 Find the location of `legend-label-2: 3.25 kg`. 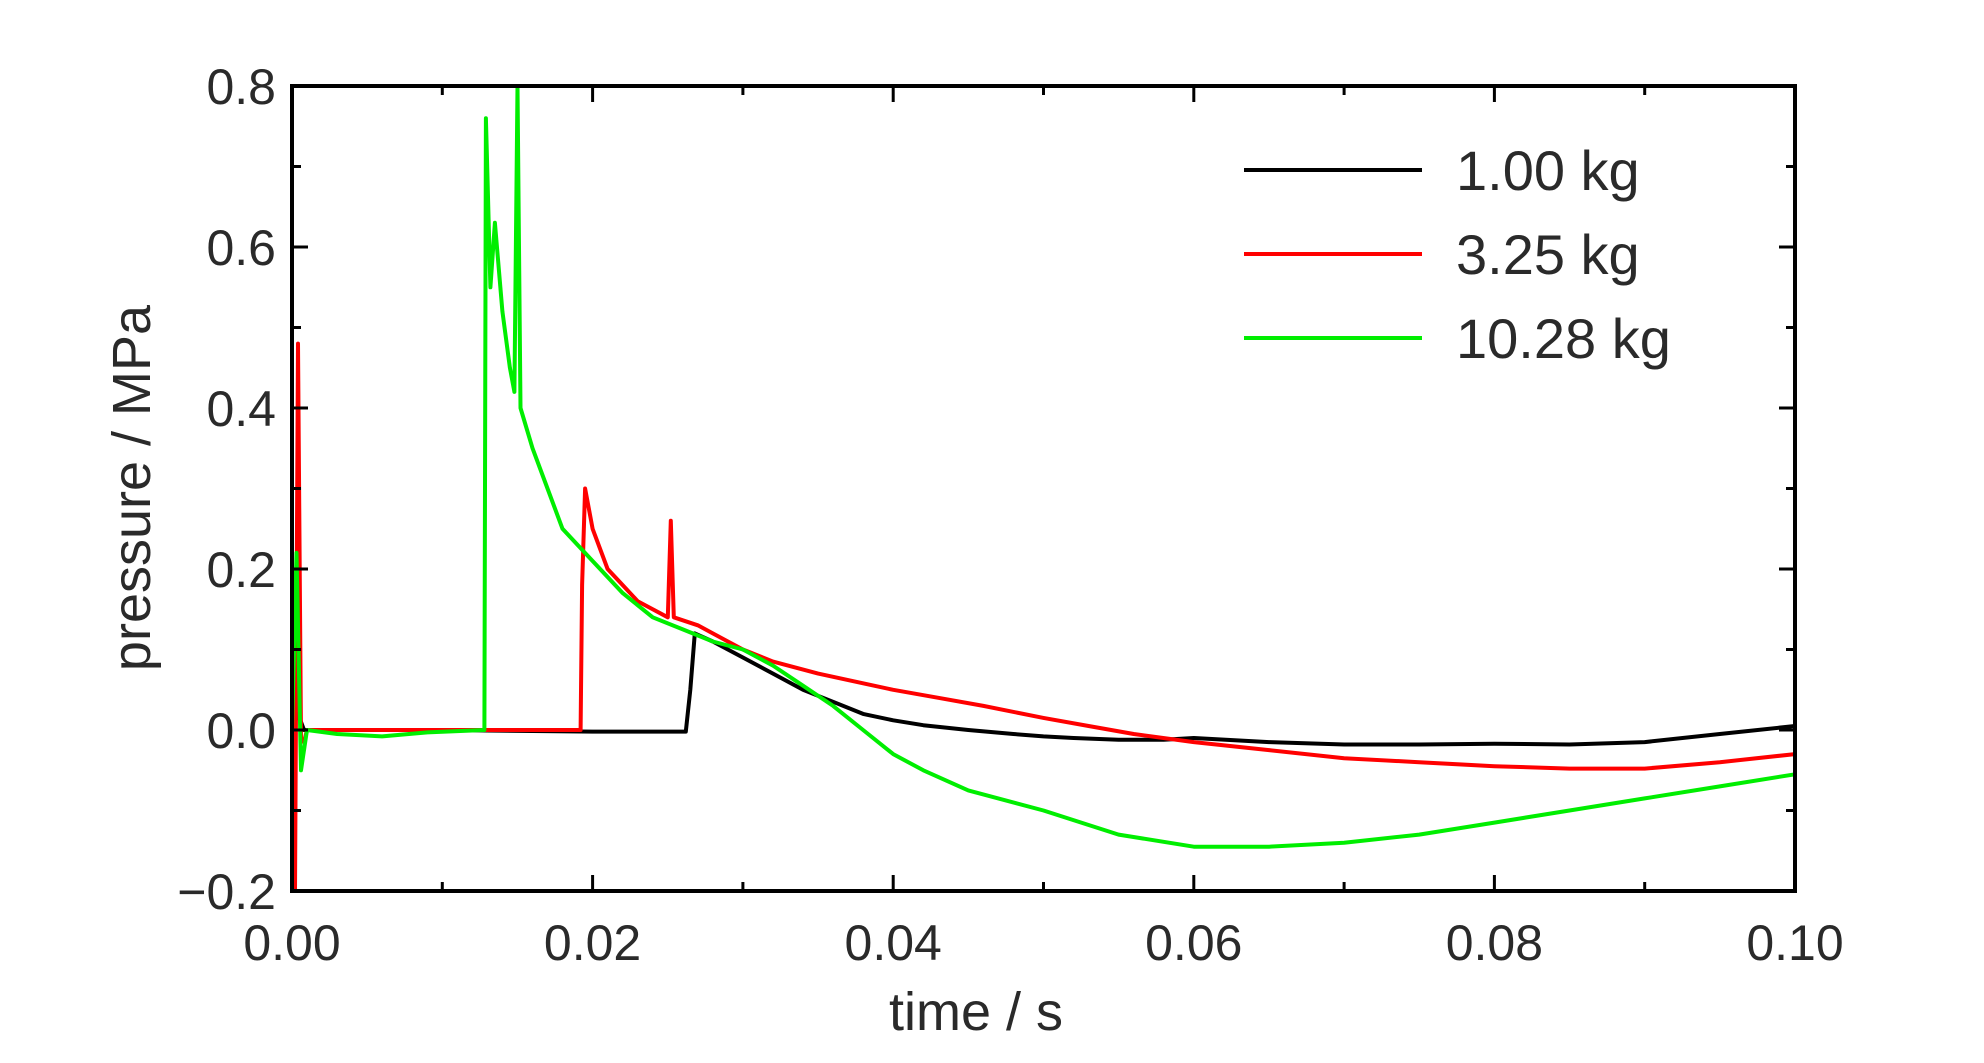

legend-label-2: 3.25 kg is located at coordinates (1548, 254).